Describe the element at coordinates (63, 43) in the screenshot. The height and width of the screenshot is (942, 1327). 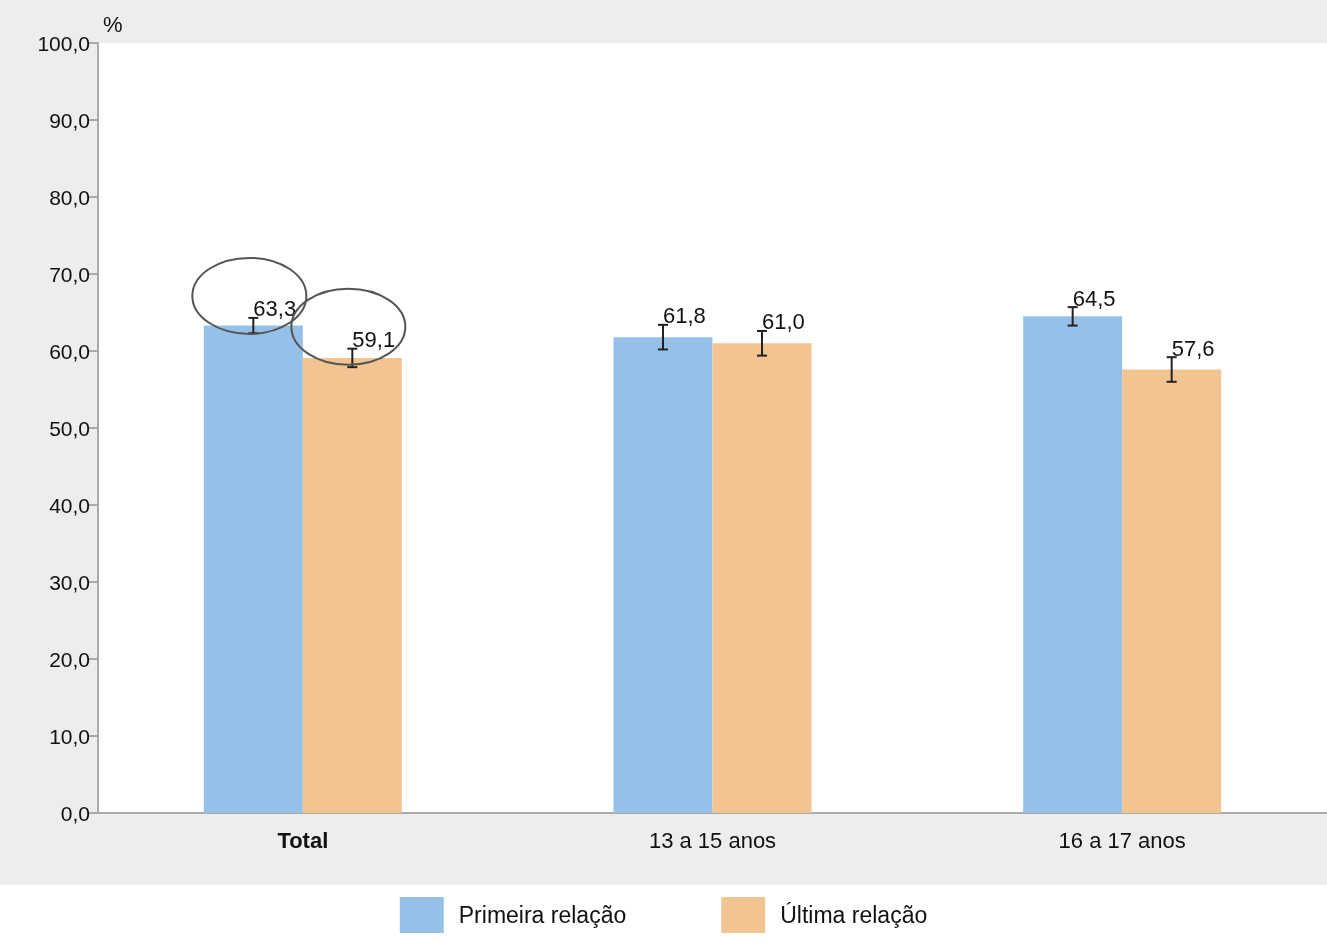
I see `y-tick-label: 100,0` at that location.